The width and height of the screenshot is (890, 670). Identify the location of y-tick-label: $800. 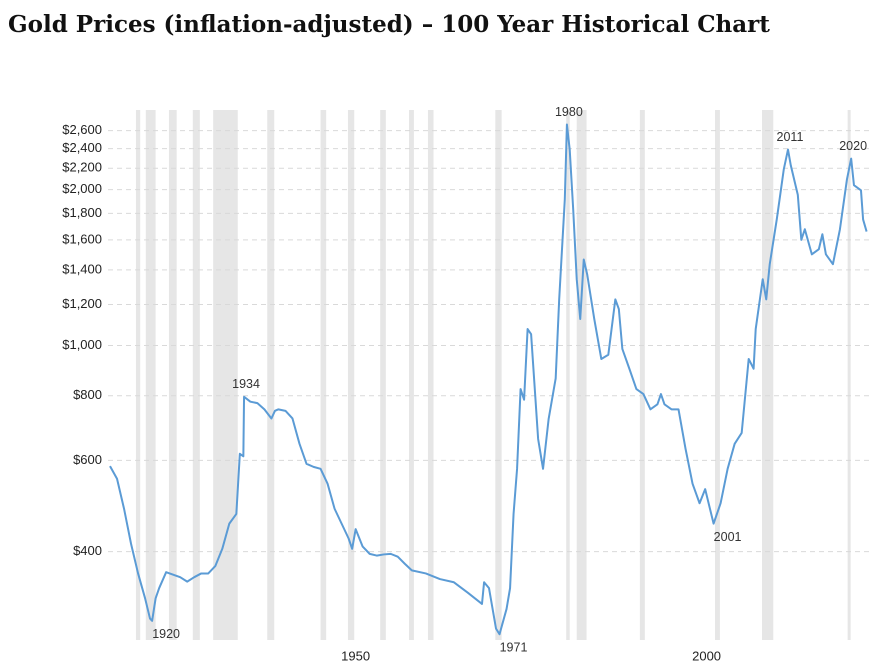
(87, 394).